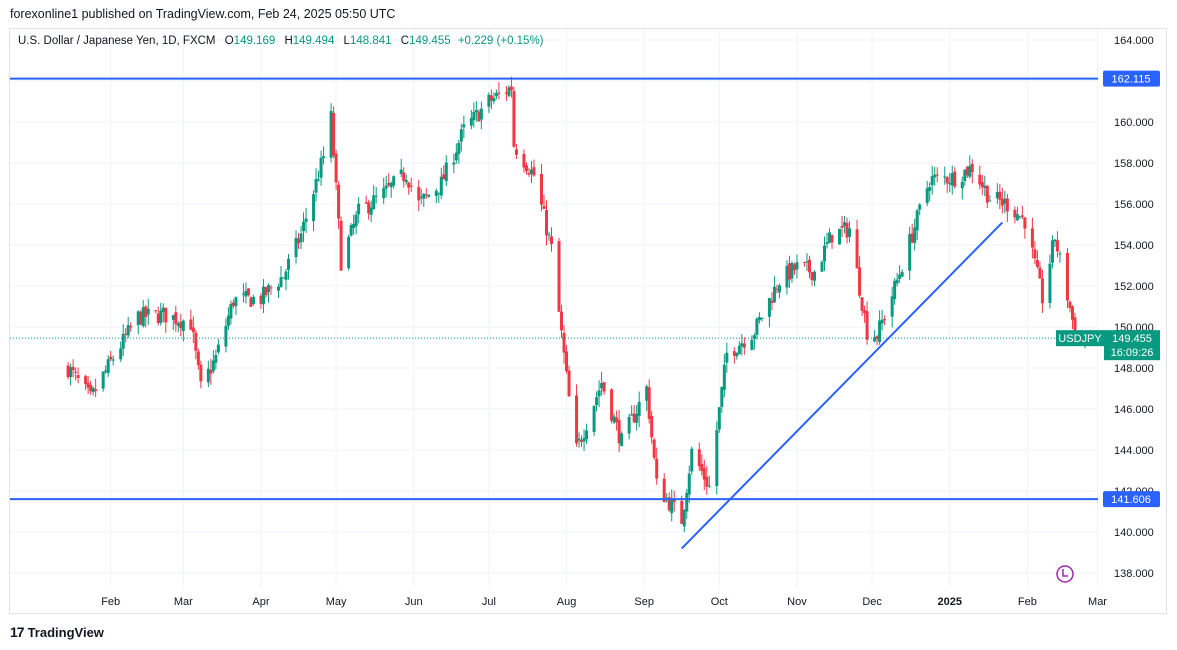  I want to click on legend-close-label: C, so click(405, 41).